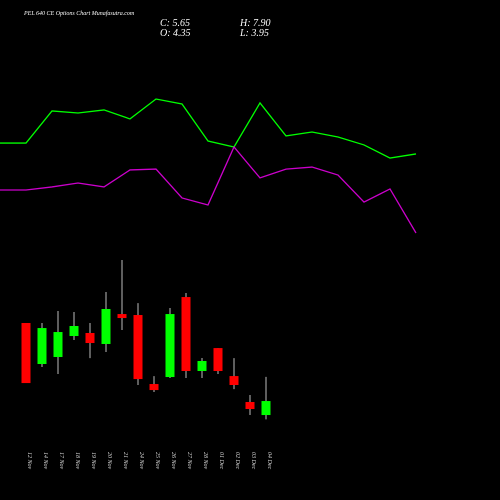 The width and height of the screenshot is (500, 500). Describe the element at coordinates (29, 461) in the screenshot. I see `x-tick-label: 12 Nov` at that location.